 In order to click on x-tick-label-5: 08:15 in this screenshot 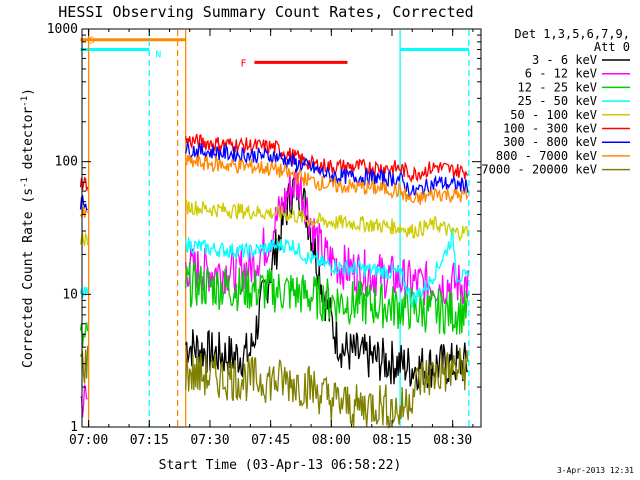, I will do `click(391, 440)`.